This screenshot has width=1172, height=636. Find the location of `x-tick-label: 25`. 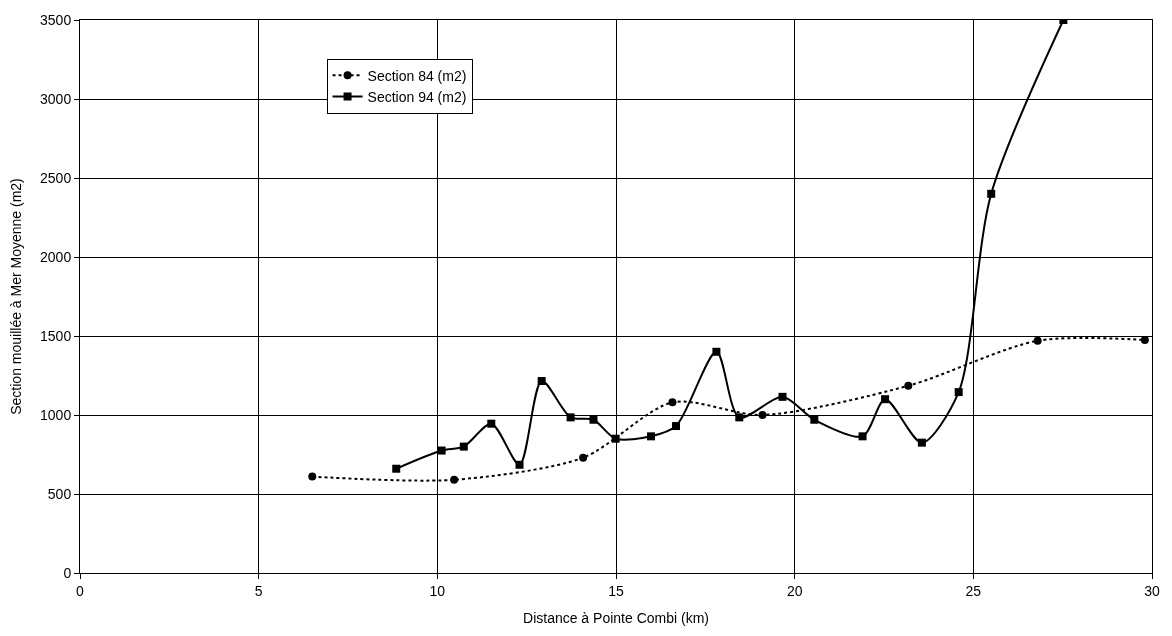

x-tick-label: 25 is located at coordinates (973, 590).